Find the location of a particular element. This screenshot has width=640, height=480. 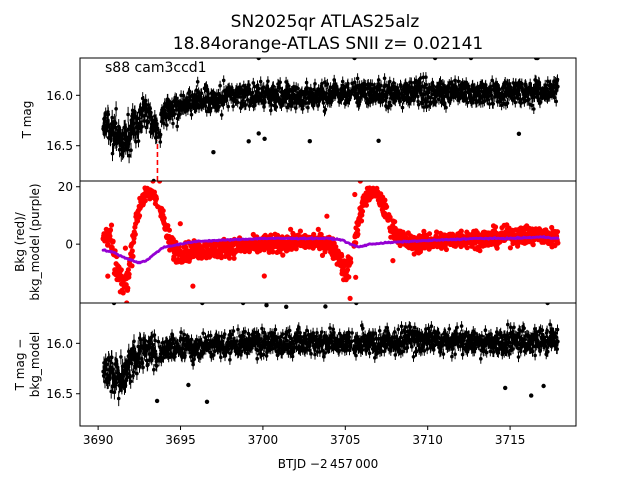

x-axis-label: BTJD −2 457 000 is located at coordinates (328, 464).